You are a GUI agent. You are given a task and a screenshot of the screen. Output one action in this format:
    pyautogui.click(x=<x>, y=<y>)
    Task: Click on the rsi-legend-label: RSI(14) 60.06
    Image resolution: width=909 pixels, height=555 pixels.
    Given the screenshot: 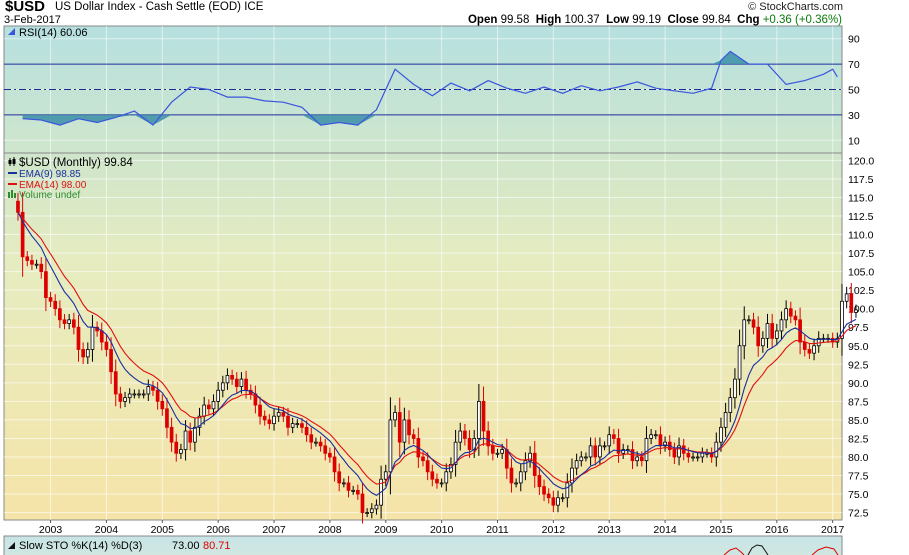 What is the action you would take?
    pyautogui.click(x=53, y=33)
    